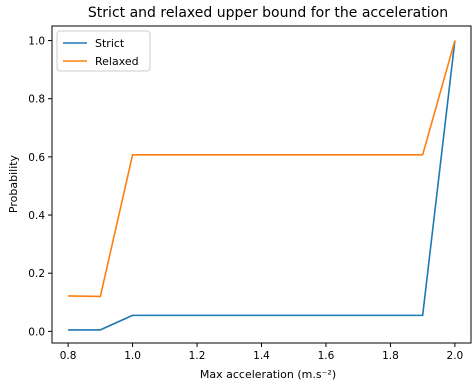  What do you see at coordinates (197, 356) in the screenshot?
I see `x-tick-label: 1.2` at bounding box center [197, 356].